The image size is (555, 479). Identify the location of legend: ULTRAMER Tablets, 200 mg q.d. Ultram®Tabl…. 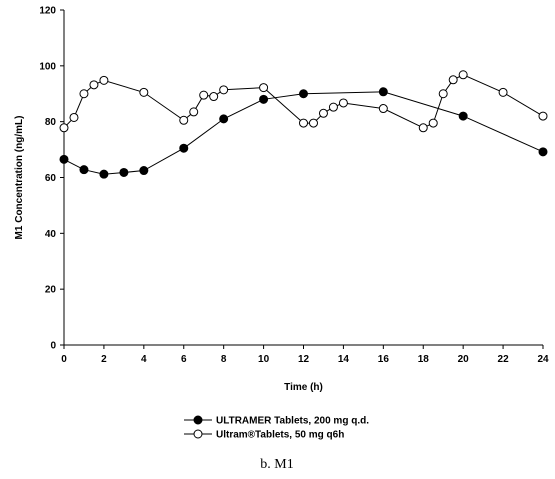
(276, 428).